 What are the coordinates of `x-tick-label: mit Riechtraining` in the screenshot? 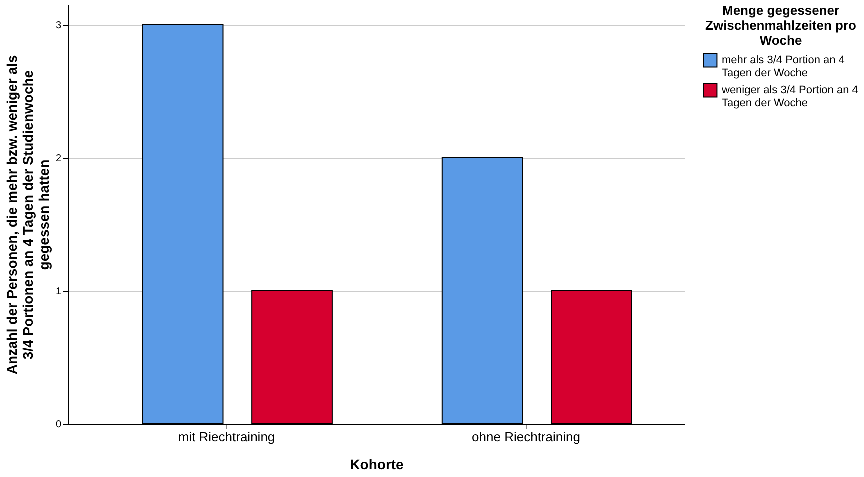 It's located at (227, 437).